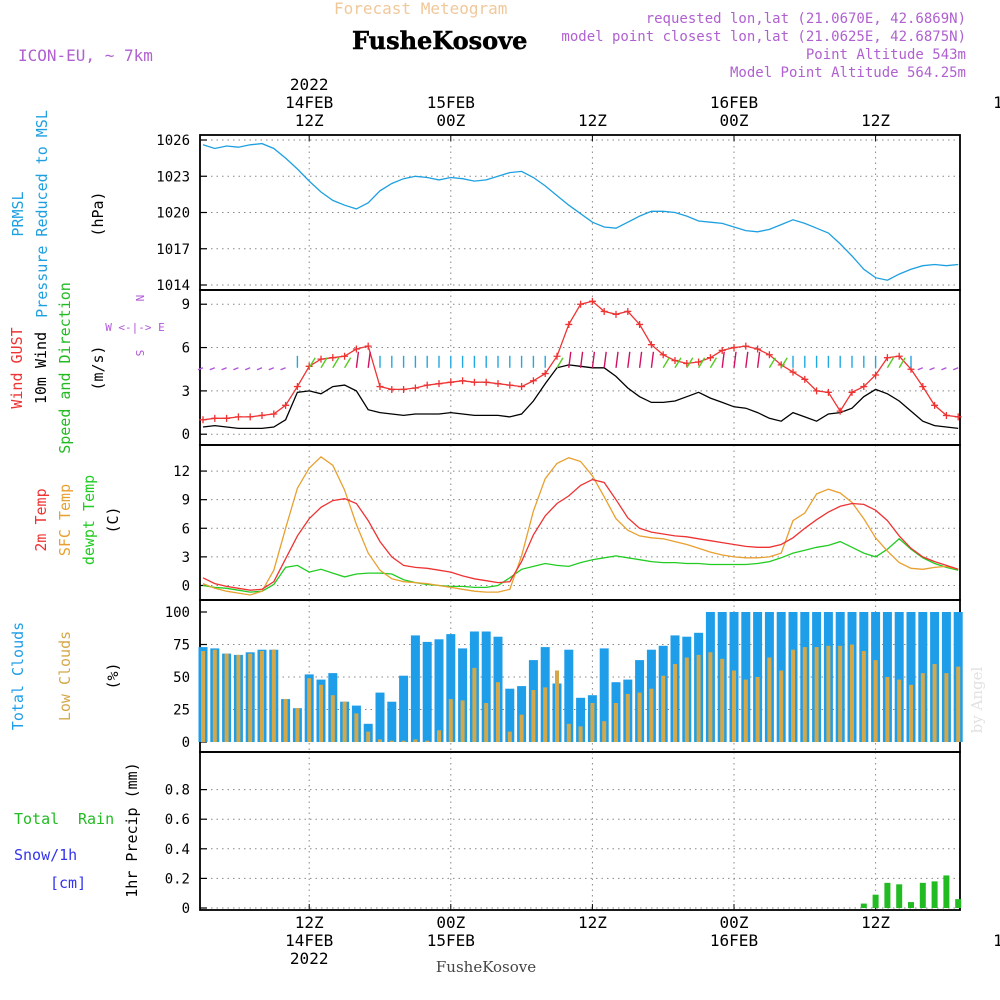 The image size is (1000, 1000). I want to click on time-label-bottom: 16FEB, so click(734, 940).